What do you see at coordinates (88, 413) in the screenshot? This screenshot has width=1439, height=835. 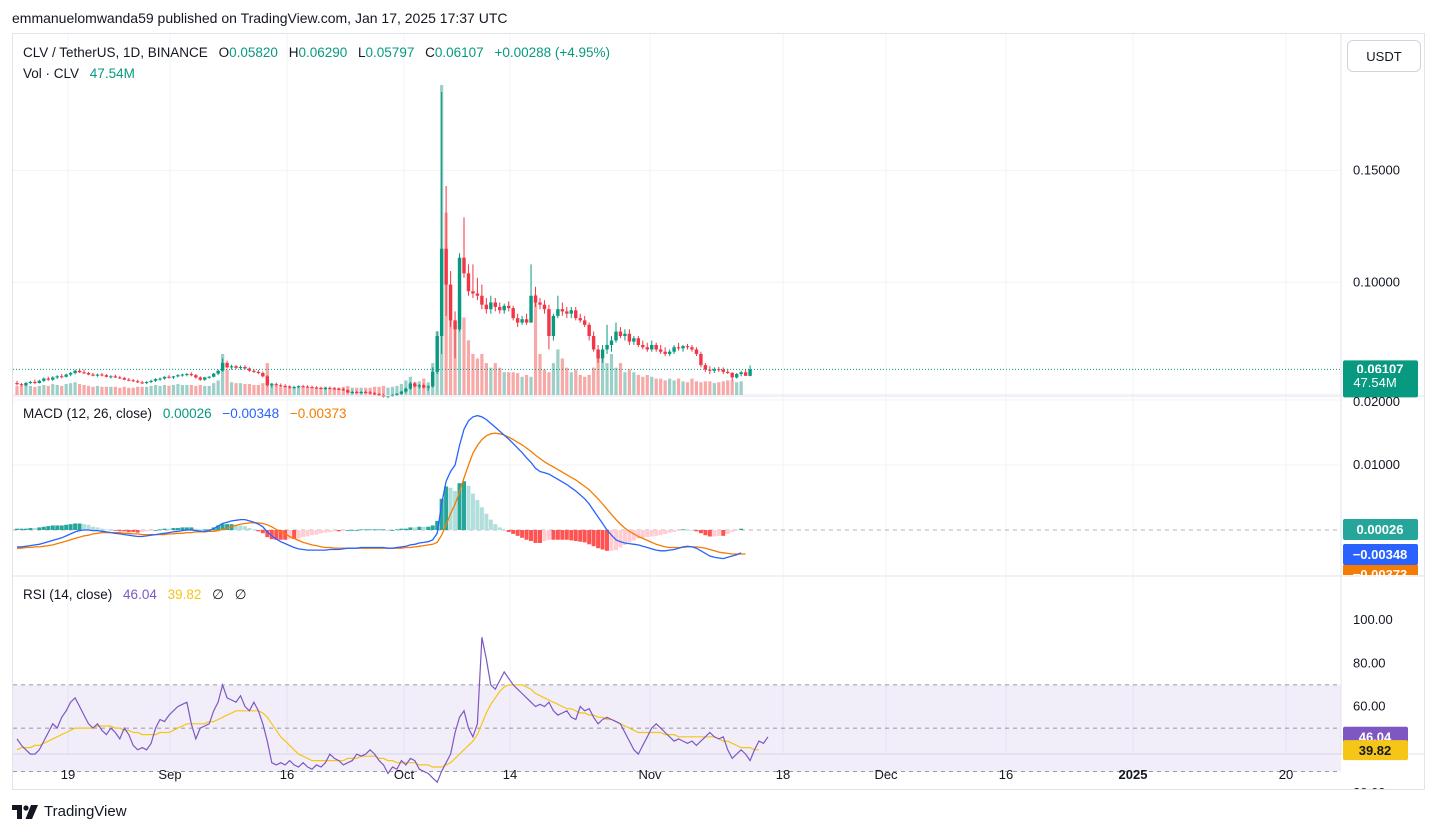 I see `macd-label: MACD (12, 26, close)` at bounding box center [88, 413].